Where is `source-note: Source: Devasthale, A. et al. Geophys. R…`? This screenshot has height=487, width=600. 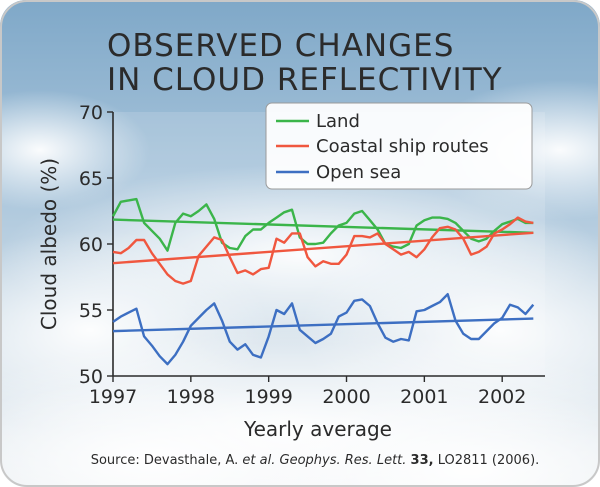 source-note: Source: Devasthale, A. et al. Geophys. R… is located at coordinates (315, 460).